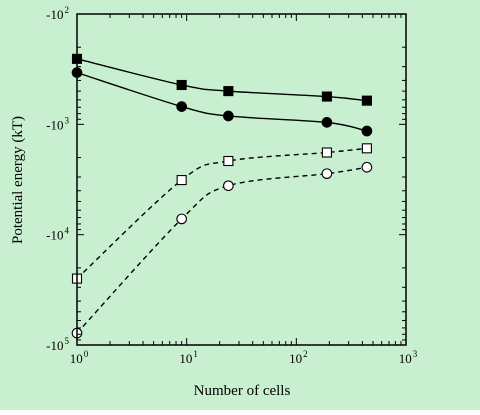  What do you see at coordinates (242, 391) in the screenshot?
I see `x-axis-title: Number of cells` at bounding box center [242, 391].